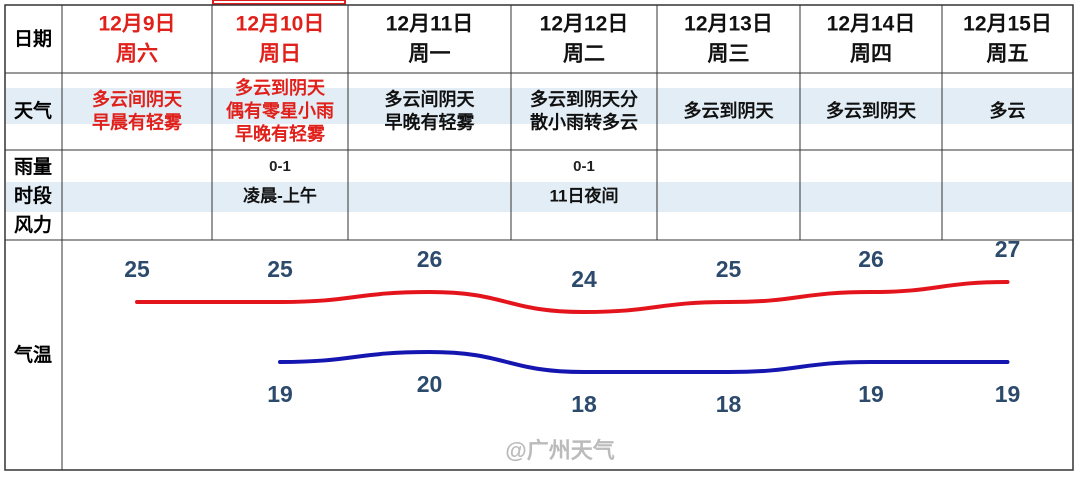 The width and height of the screenshot is (1080, 477). What do you see at coordinates (559, 450) in the screenshot?
I see `watermark: @广州天气` at bounding box center [559, 450].